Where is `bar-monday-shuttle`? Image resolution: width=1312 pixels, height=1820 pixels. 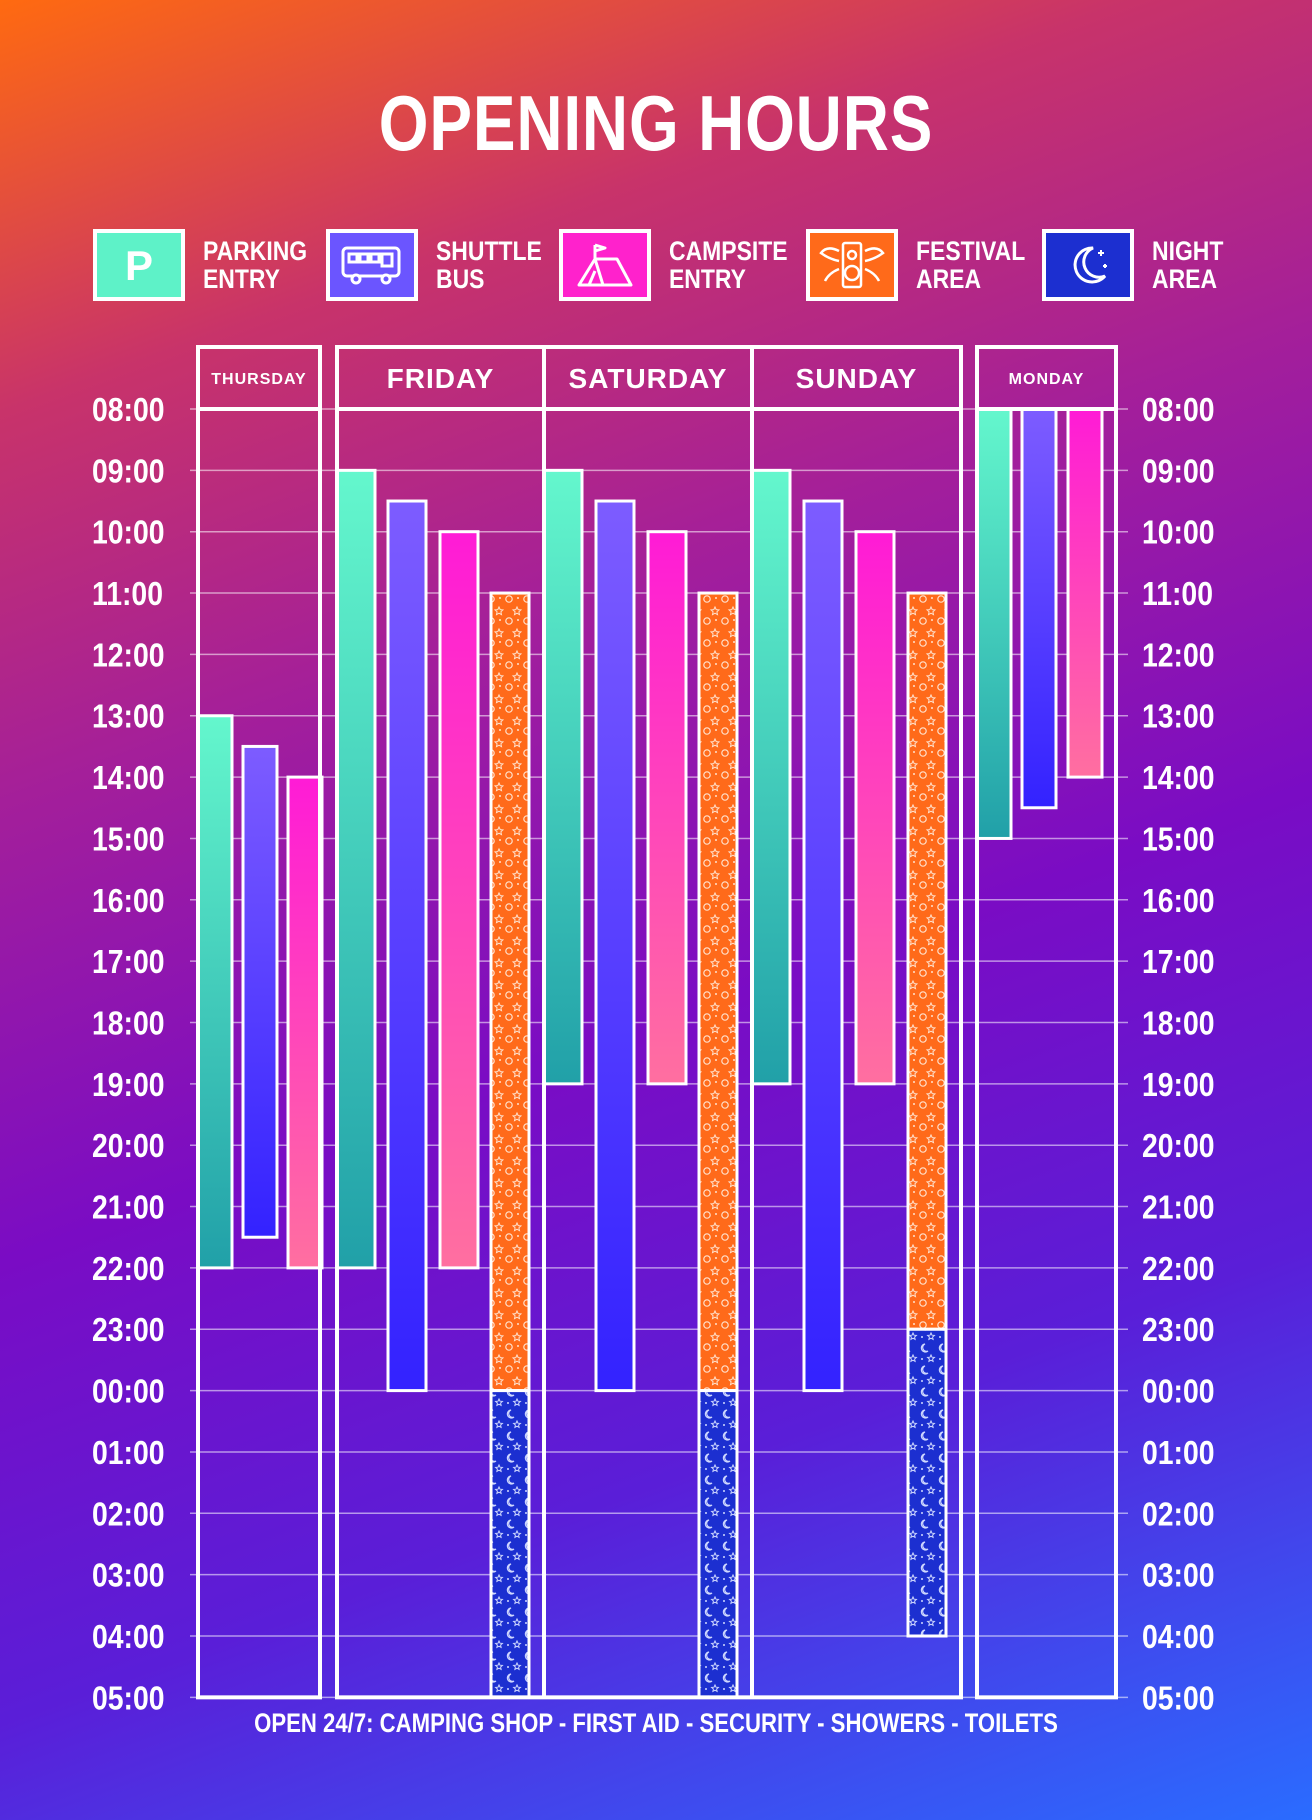 bar-monday-shuttle is located at coordinates (1039, 608).